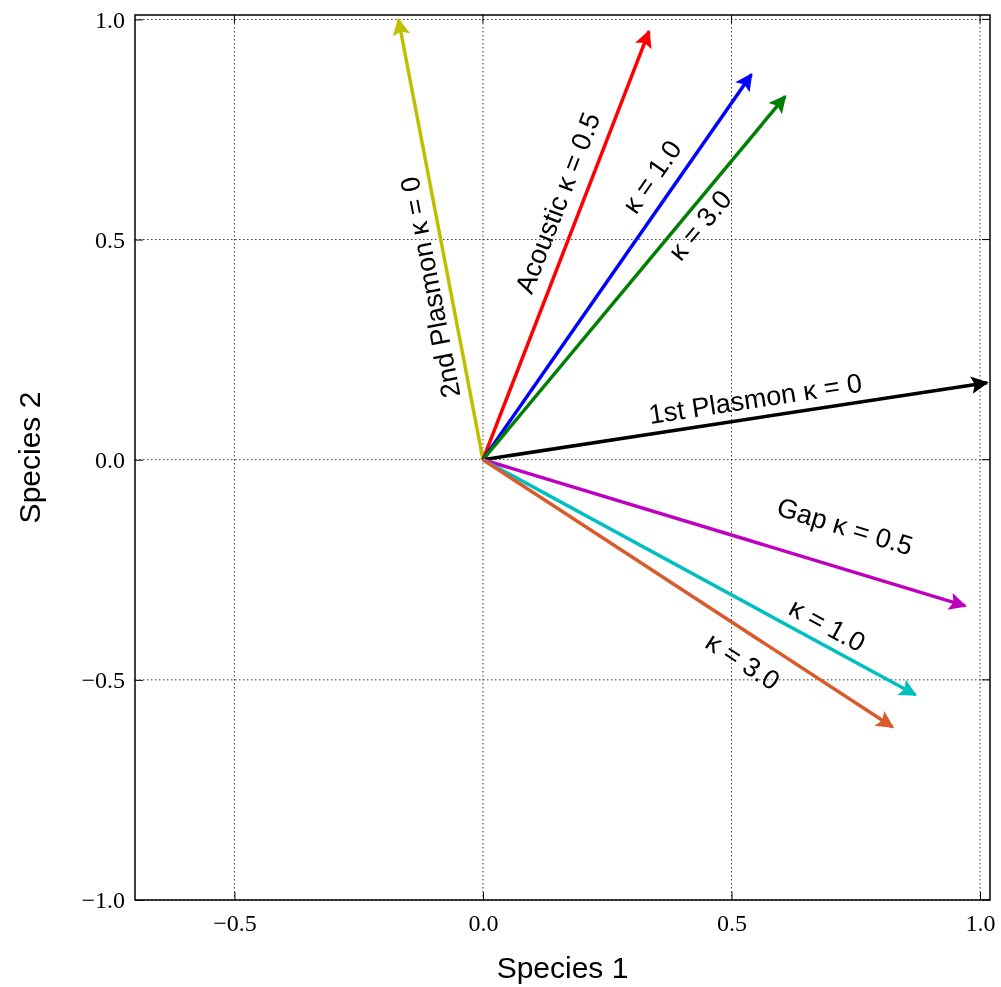 The height and width of the screenshot is (987, 1001). Describe the element at coordinates (103, 900) in the screenshot. I see `y-tick-label: −1.0` at that location.